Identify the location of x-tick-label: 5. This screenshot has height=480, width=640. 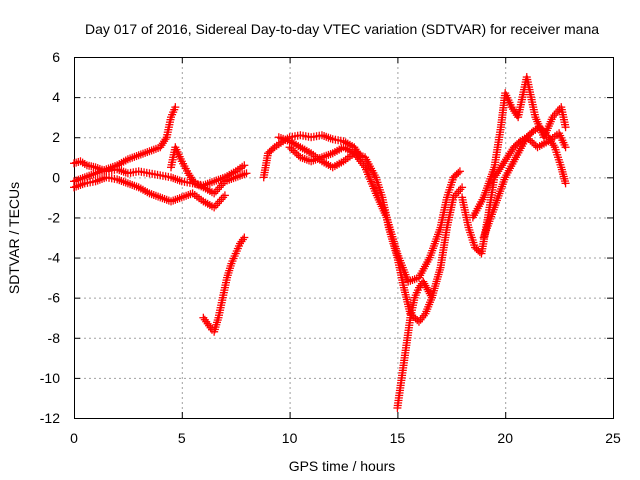
(182, 438).